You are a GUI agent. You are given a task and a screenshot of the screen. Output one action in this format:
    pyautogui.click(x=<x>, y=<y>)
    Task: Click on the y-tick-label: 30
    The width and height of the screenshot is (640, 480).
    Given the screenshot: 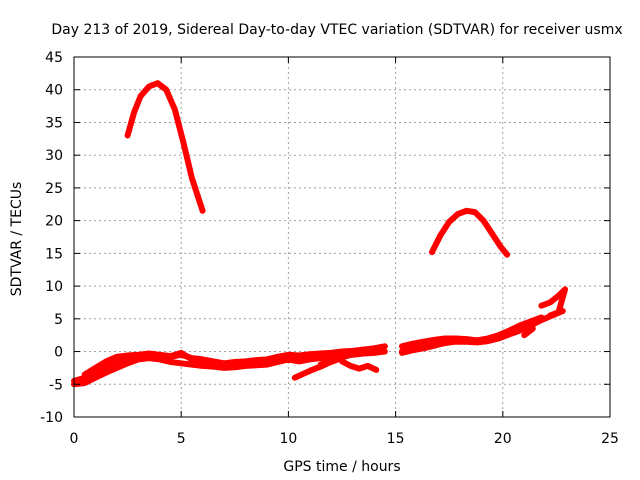 What is the action you would take?
    pyautogui.click(x=54, y=156)
    